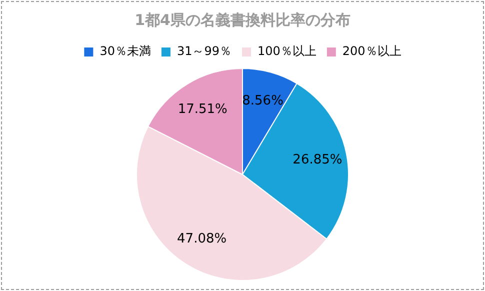 Image resolution: width=485 pixels, height=291 pixels. I want to click on legend-label: 100％以上, so click(287, 51).